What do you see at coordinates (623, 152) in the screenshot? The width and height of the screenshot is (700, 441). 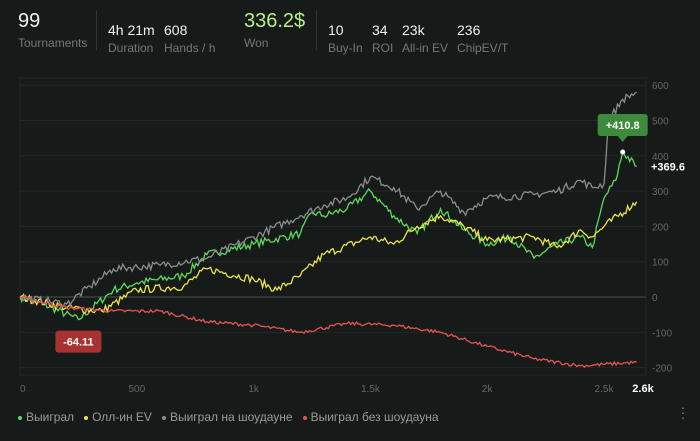 I see `max-point-marker` at bounding box center [623, 152].